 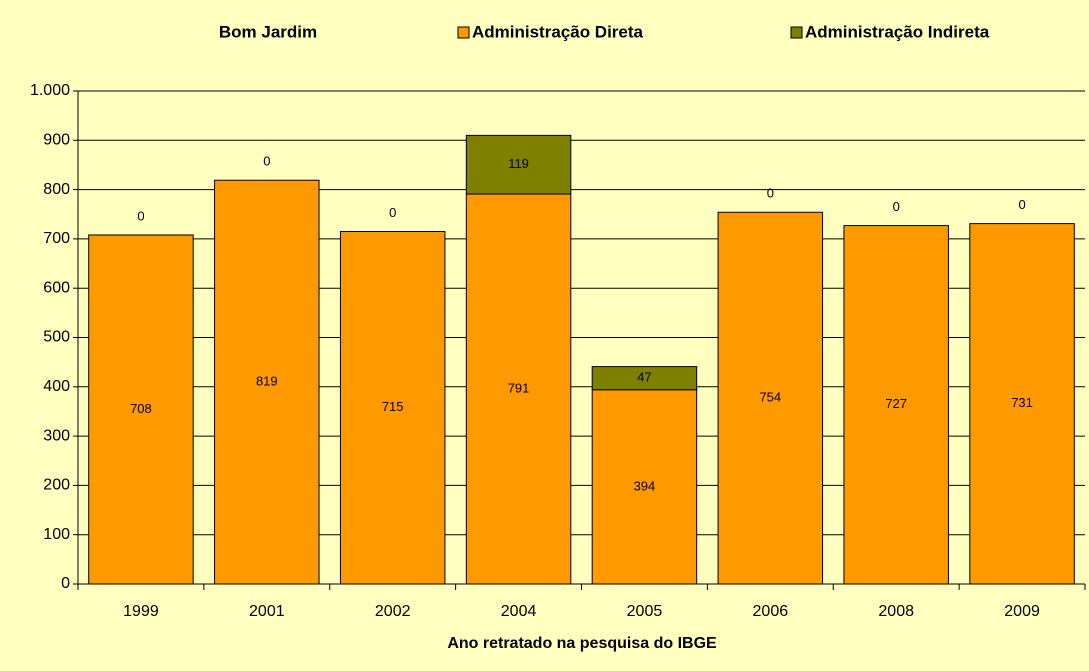 What do you see at coordinates (56, 386) in the screenshot?
I see `y-tick-label: 400` at bounding box center [56, 386].